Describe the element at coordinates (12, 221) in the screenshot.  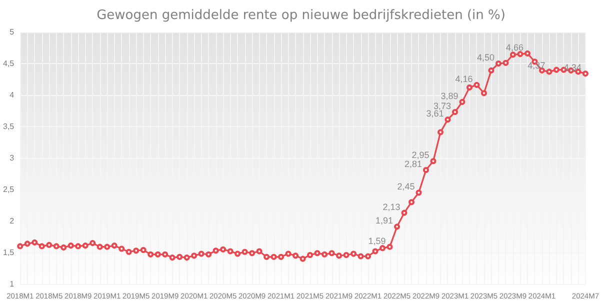
I see `y-tick-label: 2` at that location.